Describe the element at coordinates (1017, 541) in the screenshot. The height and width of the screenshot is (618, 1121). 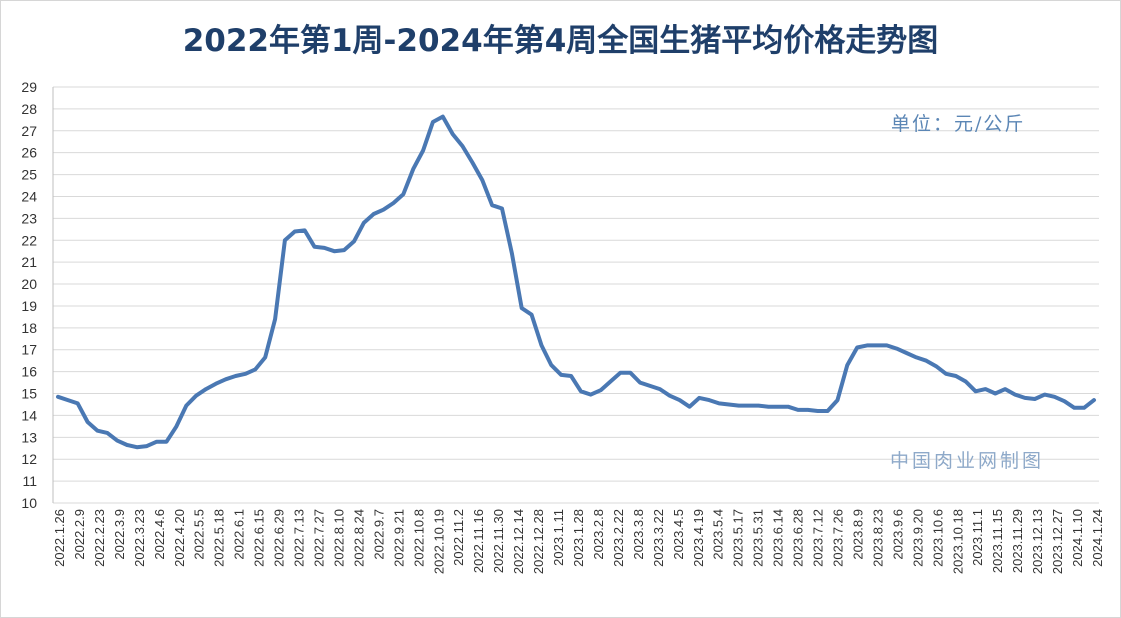
I see `x-tick-label: 2023.11.29` at that location.